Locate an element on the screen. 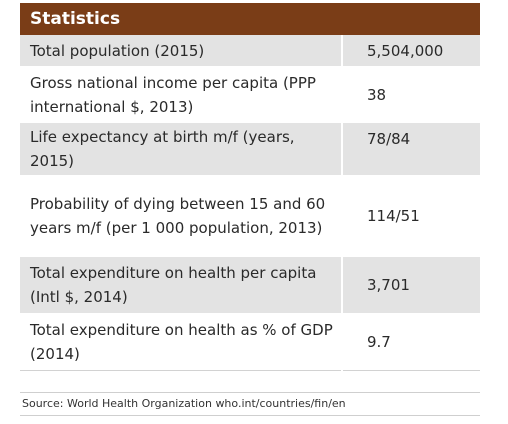  table-row: Total population (2015) 5,504,000 is located at coordinates (250, 51).